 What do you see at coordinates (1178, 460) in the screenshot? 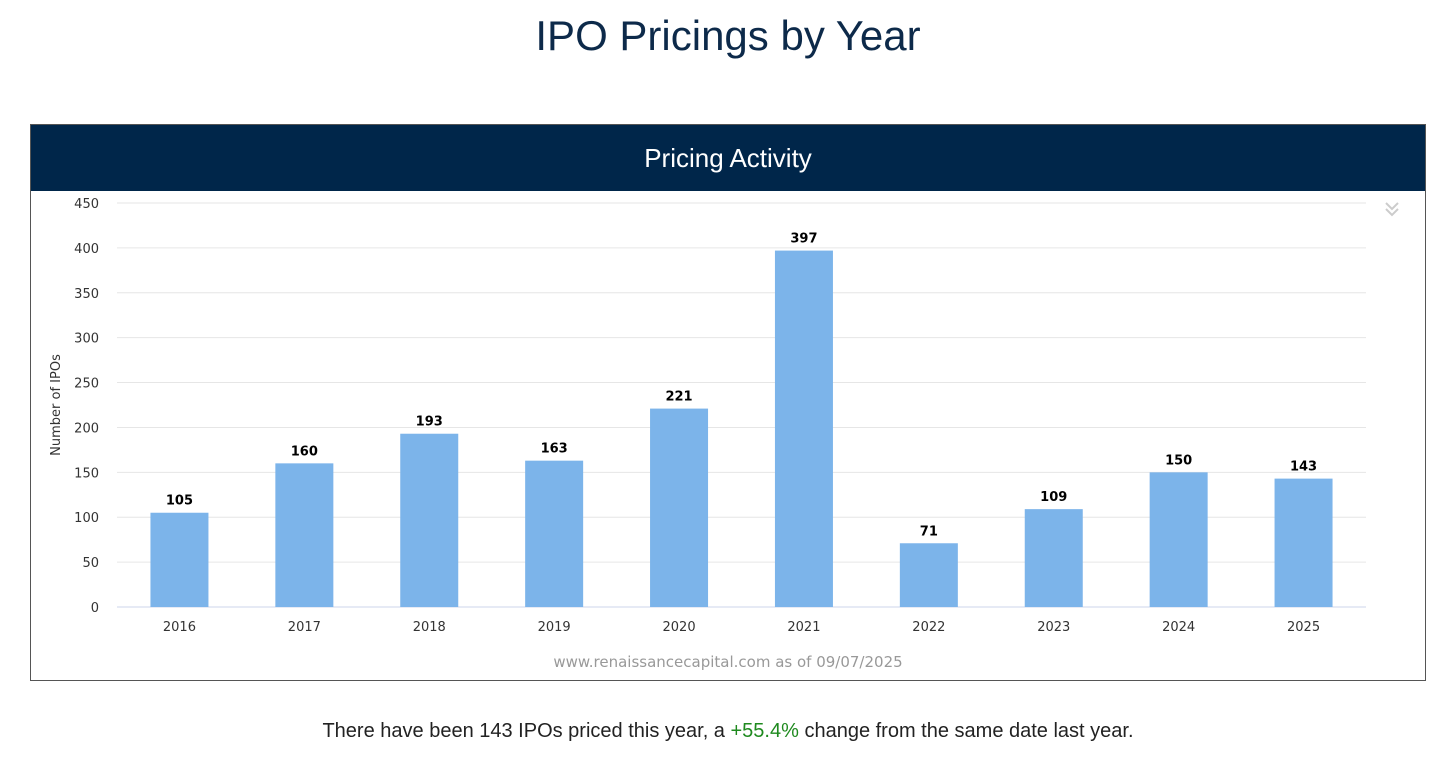
I see `data-label: 150` at bounding box center [1178, 460].